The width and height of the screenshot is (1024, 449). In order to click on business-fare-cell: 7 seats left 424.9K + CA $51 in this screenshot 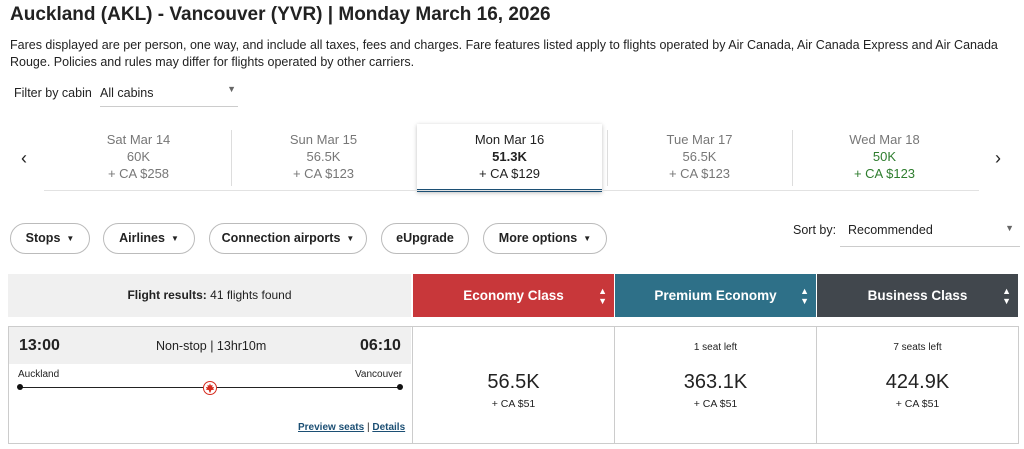, I will do `click(917, 385)`.